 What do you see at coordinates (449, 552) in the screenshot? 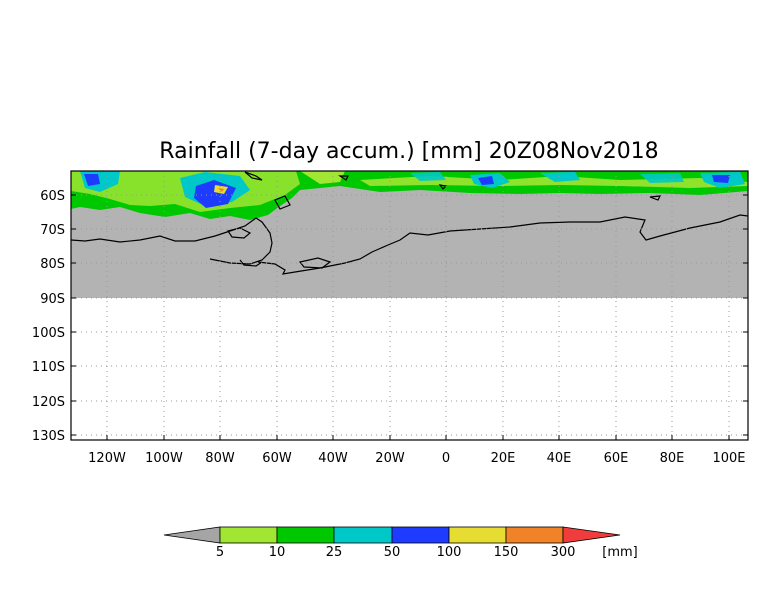
I see `colorbar-label: 100` at bounding box center [449, 552].